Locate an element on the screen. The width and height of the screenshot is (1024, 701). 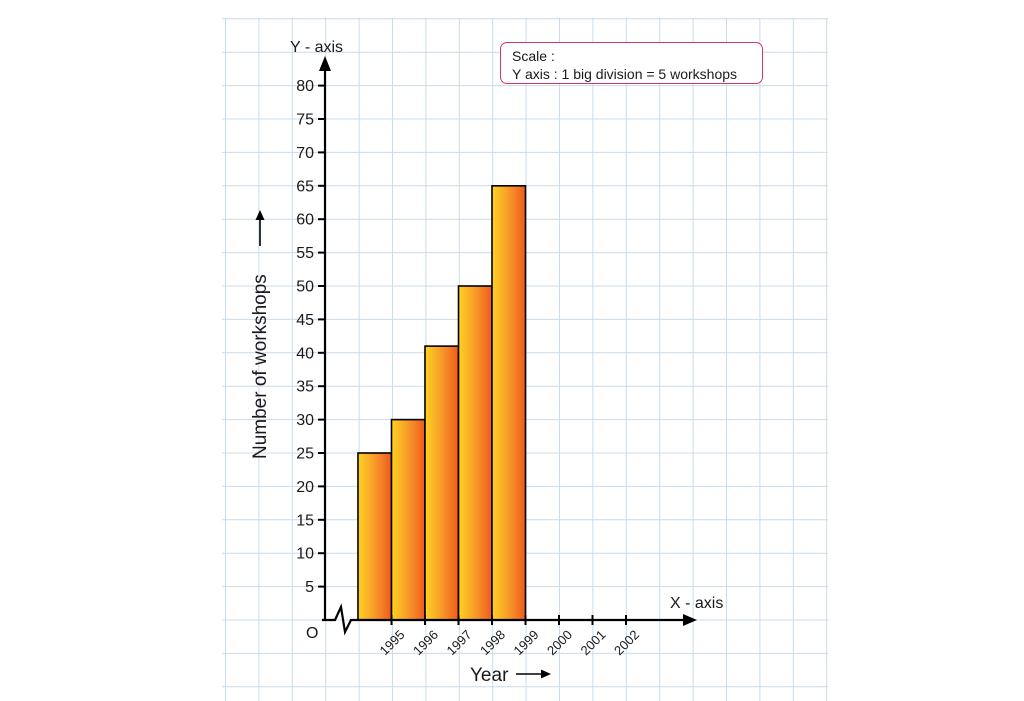
y-tick-label: 40 is located at coordinates (305, 353).